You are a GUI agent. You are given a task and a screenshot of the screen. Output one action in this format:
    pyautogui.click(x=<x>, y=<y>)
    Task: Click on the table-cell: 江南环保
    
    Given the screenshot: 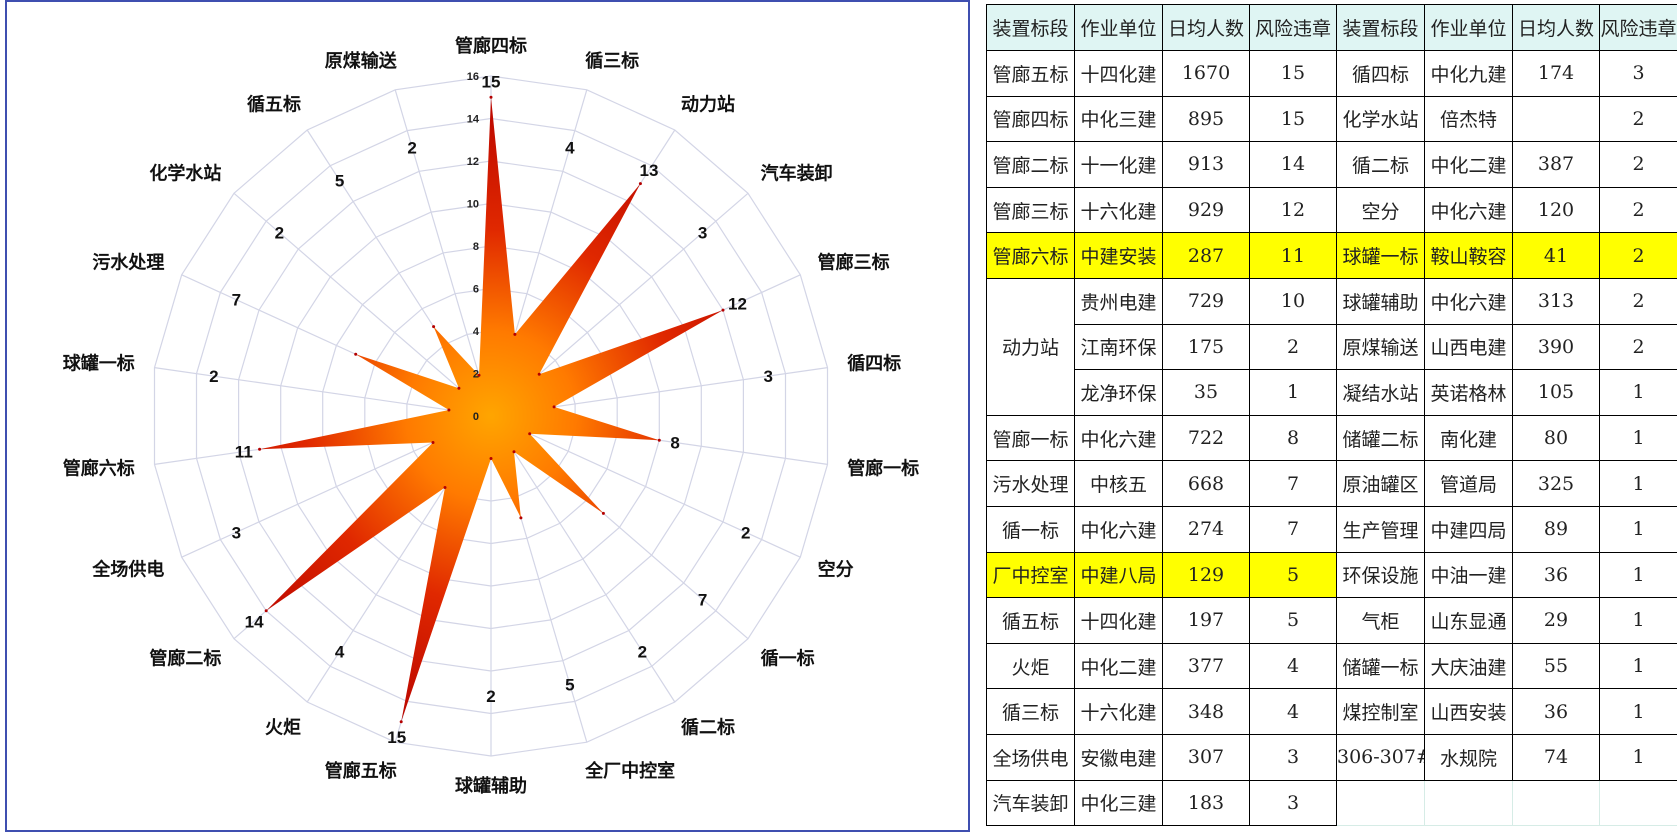 What is the action you would take?
    pyautogui.click(x=1118, y=347)
    